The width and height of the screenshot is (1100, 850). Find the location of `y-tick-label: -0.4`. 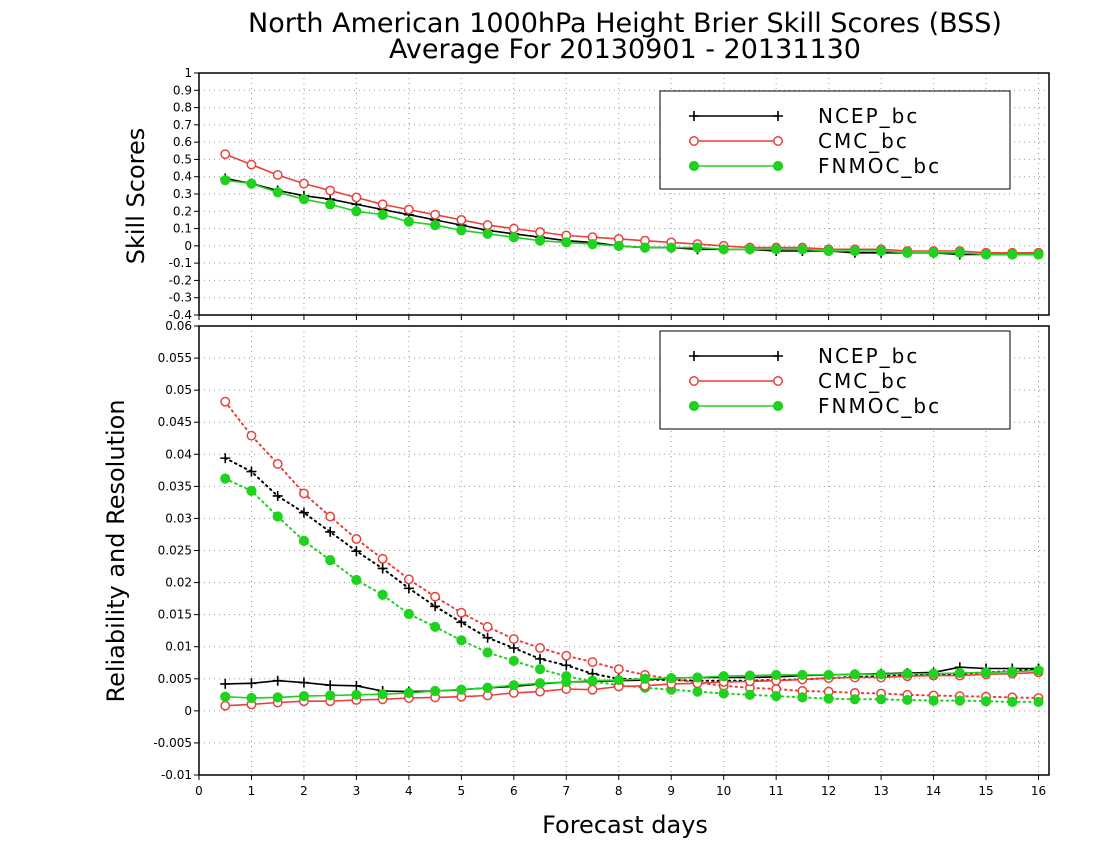

y-tick-label: -0.4 is located at coordinates (180, 315).